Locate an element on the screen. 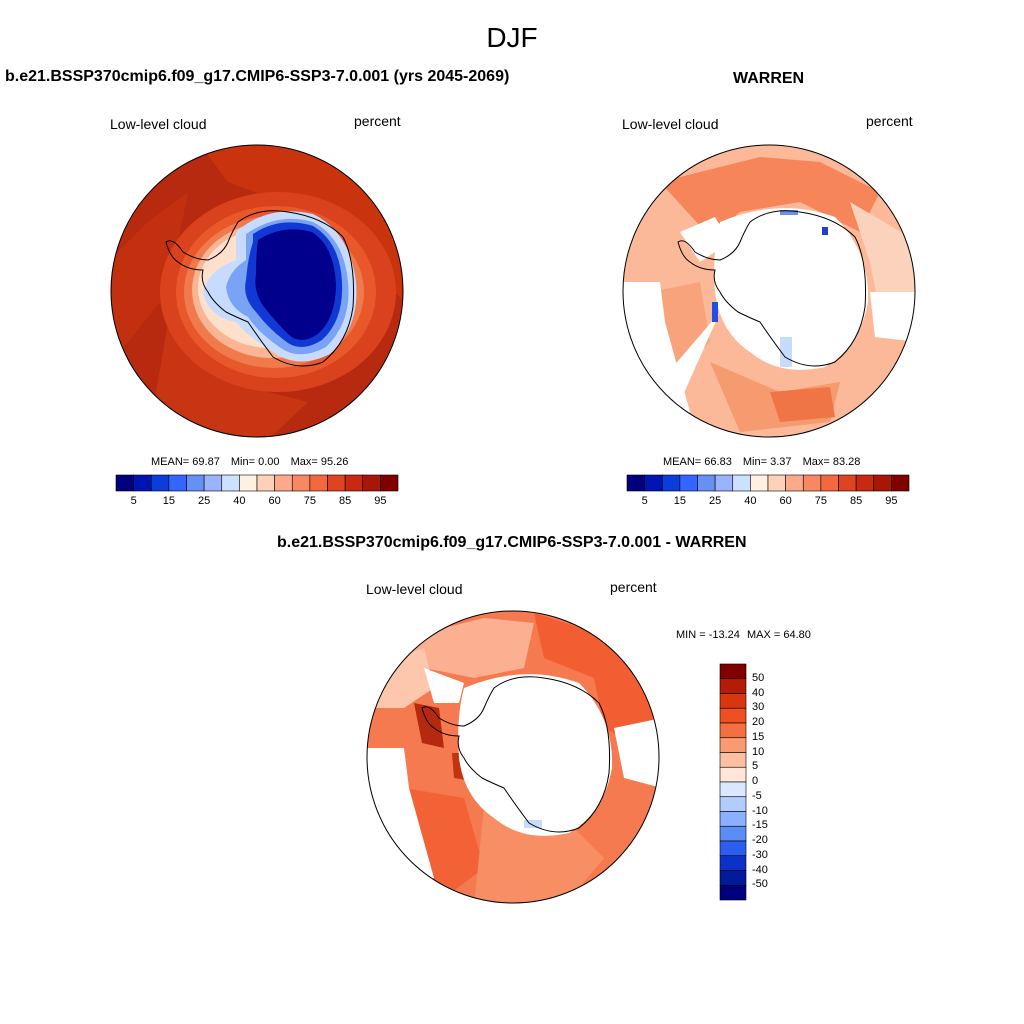 This screenshot has width=1024, height=1024. panel1-stats: MEAN= 69.87 Min= 0.00 Max= 95.26 is located at coordinates (249, 462).